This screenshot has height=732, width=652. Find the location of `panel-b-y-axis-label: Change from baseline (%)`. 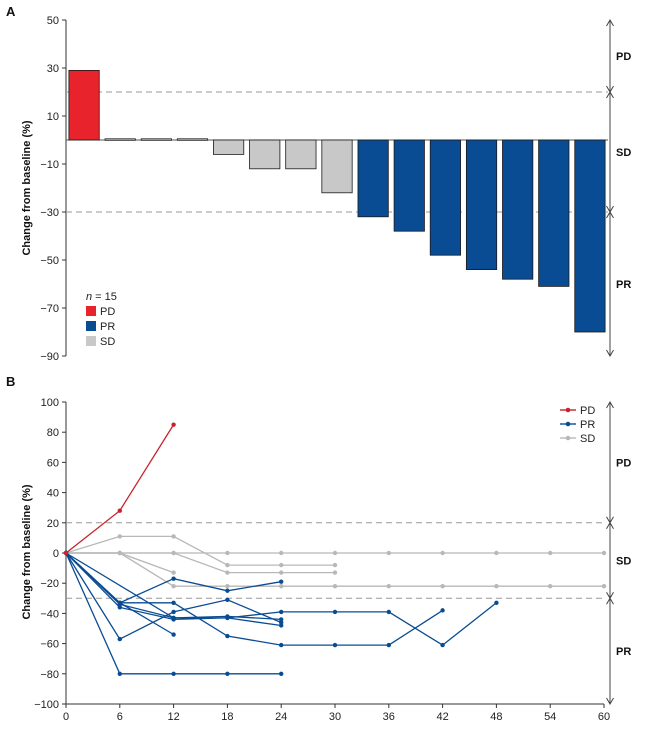

panel-b-y-axis-label: Change from baseline (%) is located at coordinates (27, 551).